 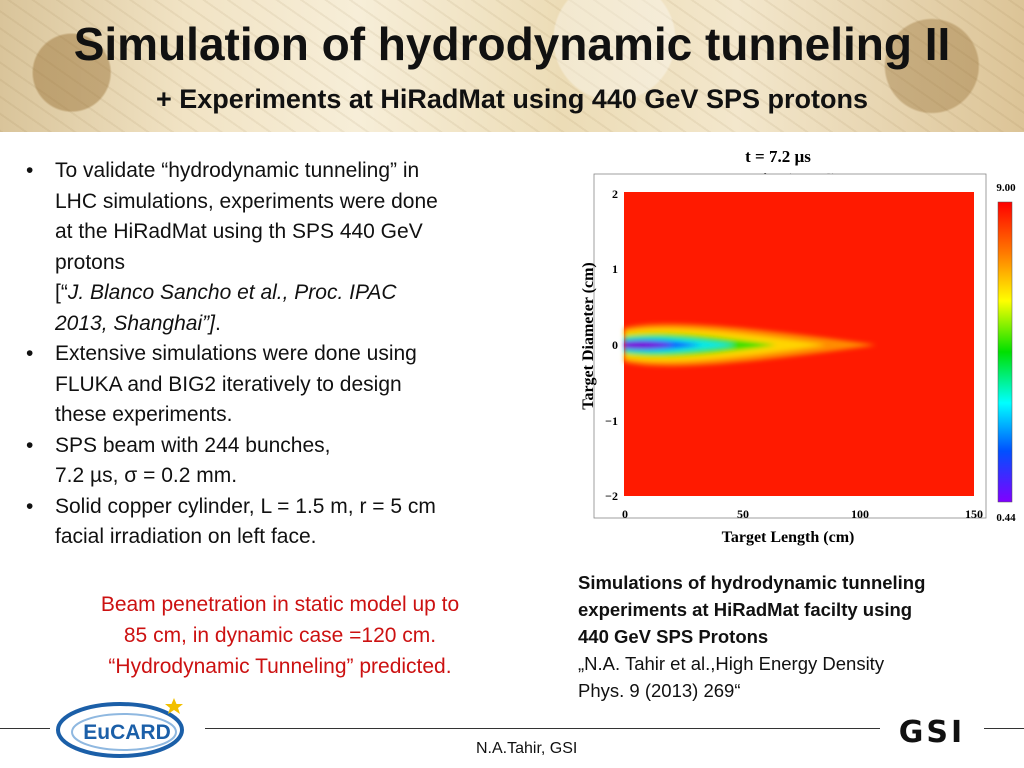 What do you see at coordinates (246, 201) in the screenshot?
I see `bullet-line: LHC simulations, experiments were done` at bounding box center [246, 201].